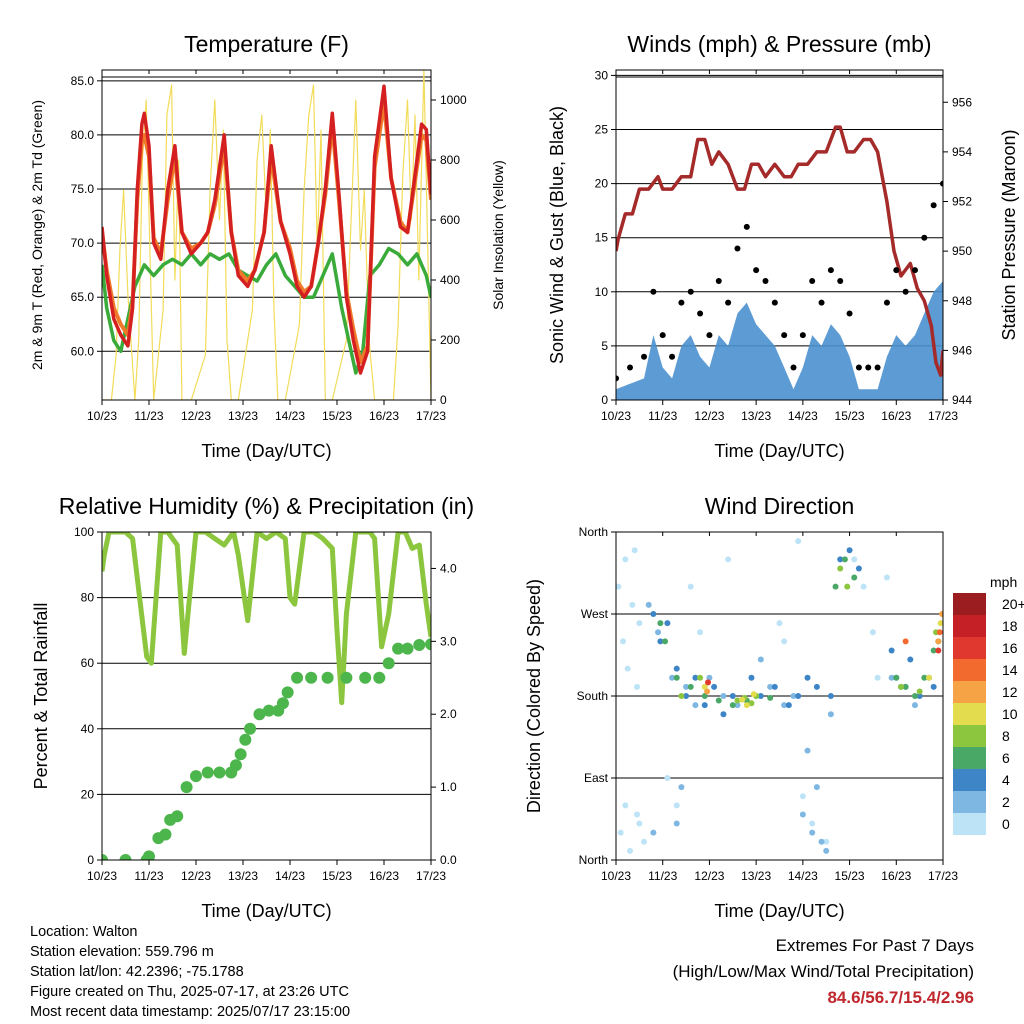 Image resolution: width=1024 pixels, height=1024 pixels. What do you see at coordinates (602, 130) in the screenshot?
I see `winds-ytick-label: 25` at bounding box center [602, 130].